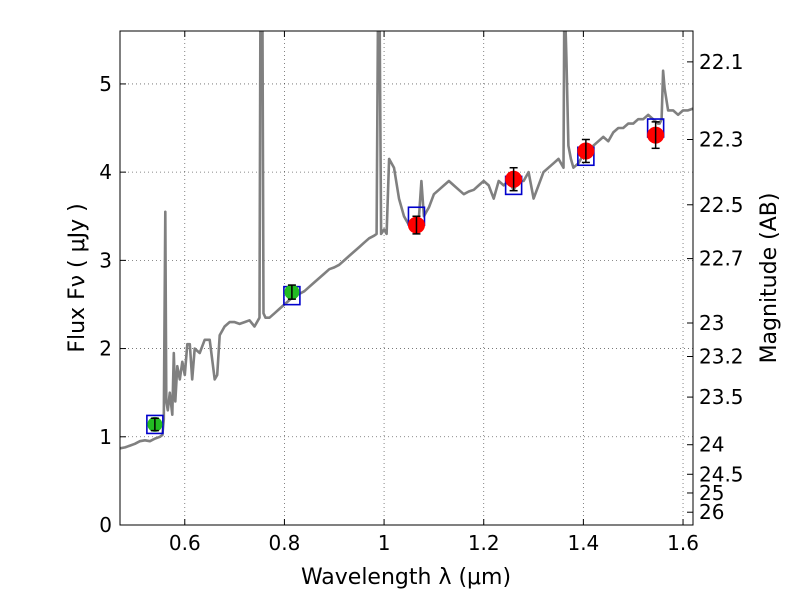  Describe the element at coordinates (105, 437) in the screenshot. I see `y-tick-label: 1` at that location.